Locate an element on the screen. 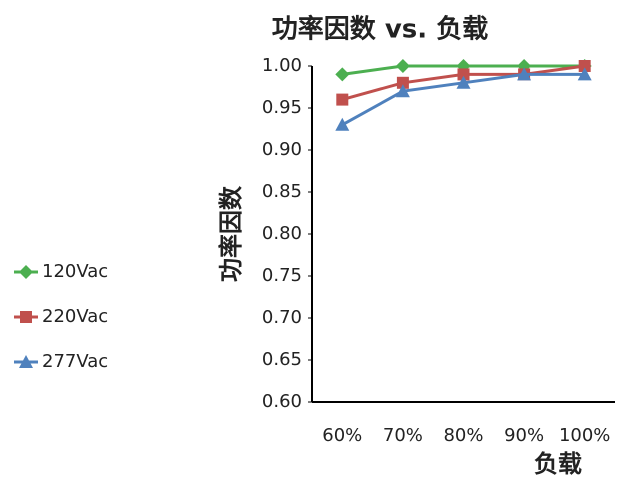 This screenshot has height=485, width=627. y-tick-label: 0.80 is located at coordinates (282, 233).